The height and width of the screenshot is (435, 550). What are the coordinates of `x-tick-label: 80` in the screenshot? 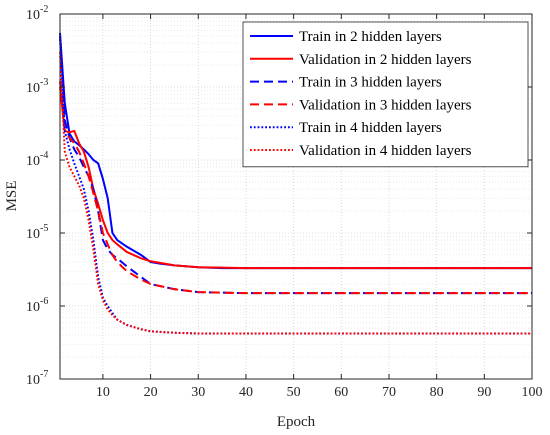 It's located at (437, 392).